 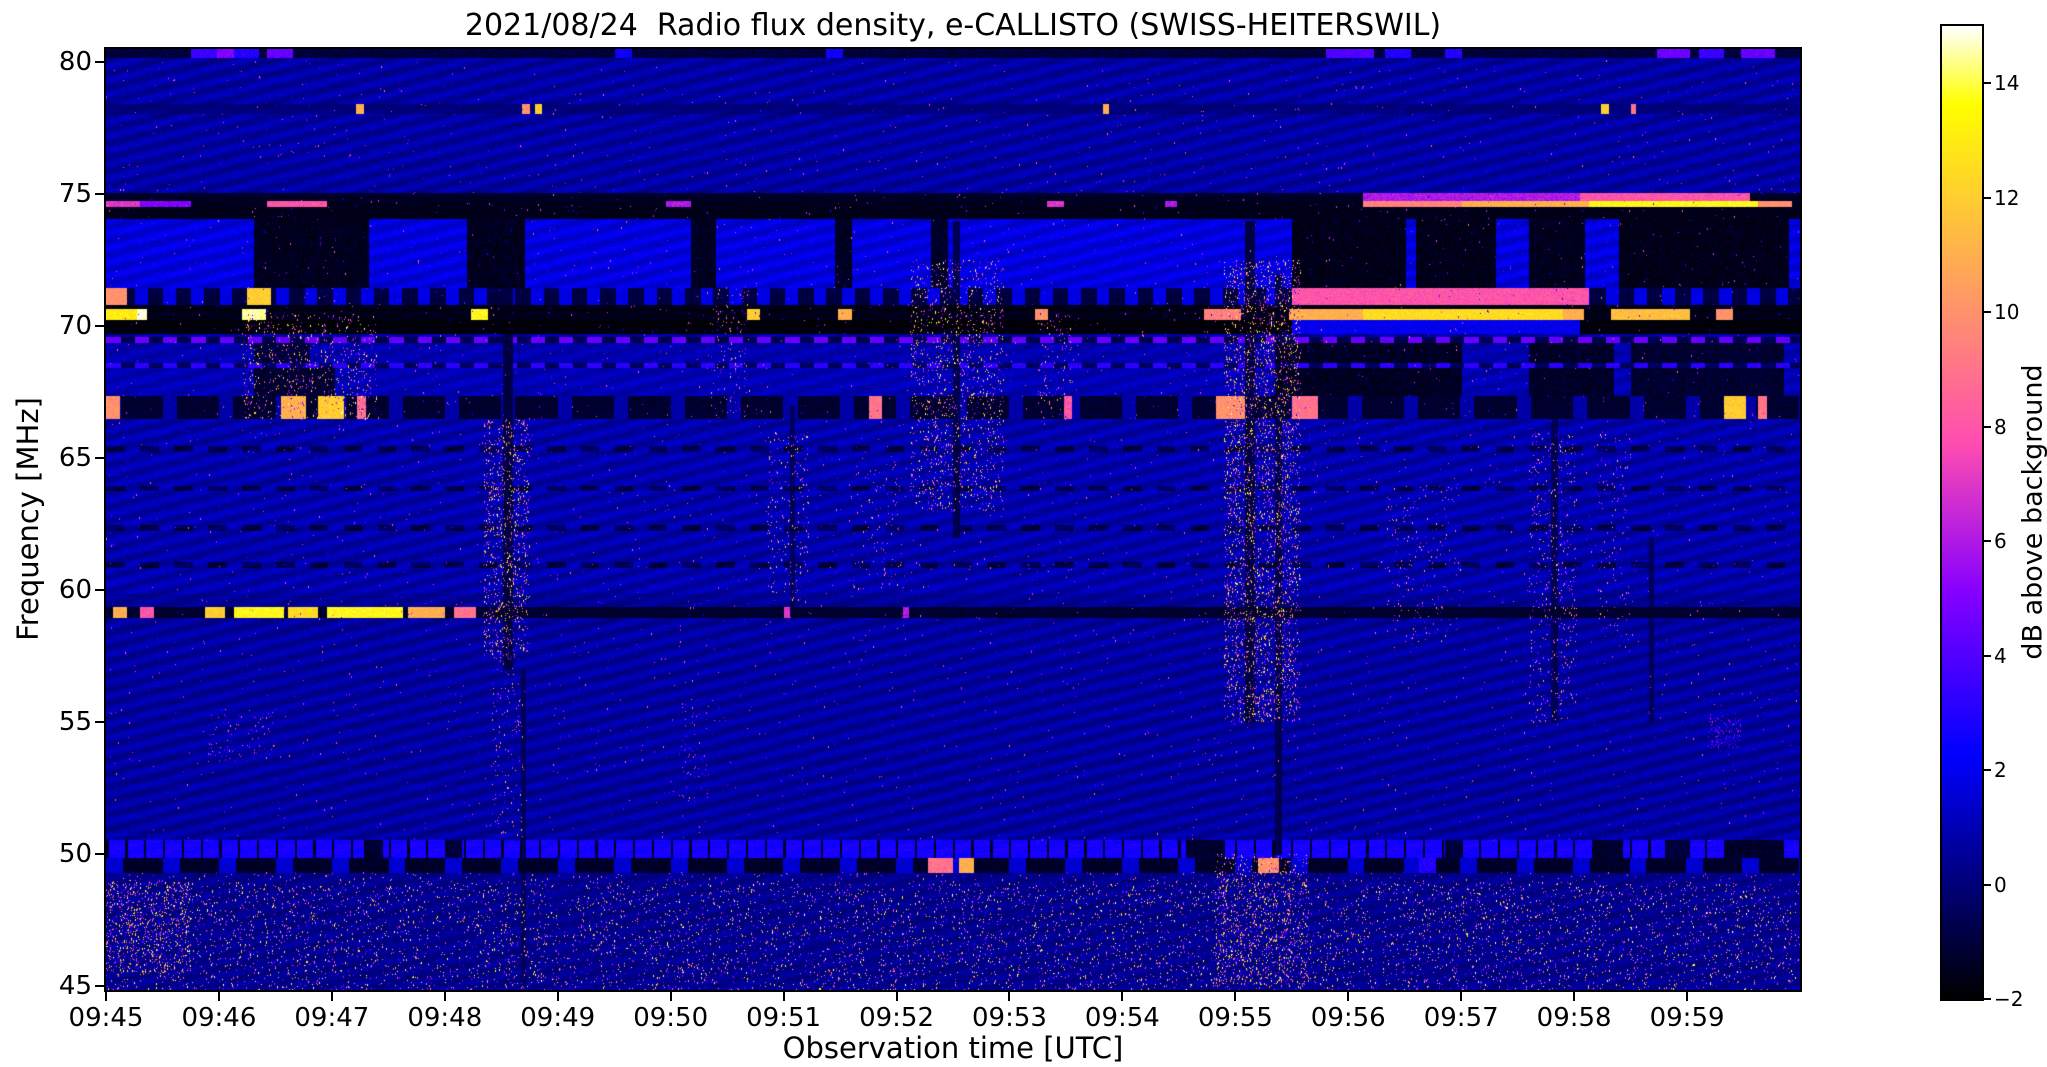 I want to click on colorbar-tick-label: 0, so click(x=2000, y=884).